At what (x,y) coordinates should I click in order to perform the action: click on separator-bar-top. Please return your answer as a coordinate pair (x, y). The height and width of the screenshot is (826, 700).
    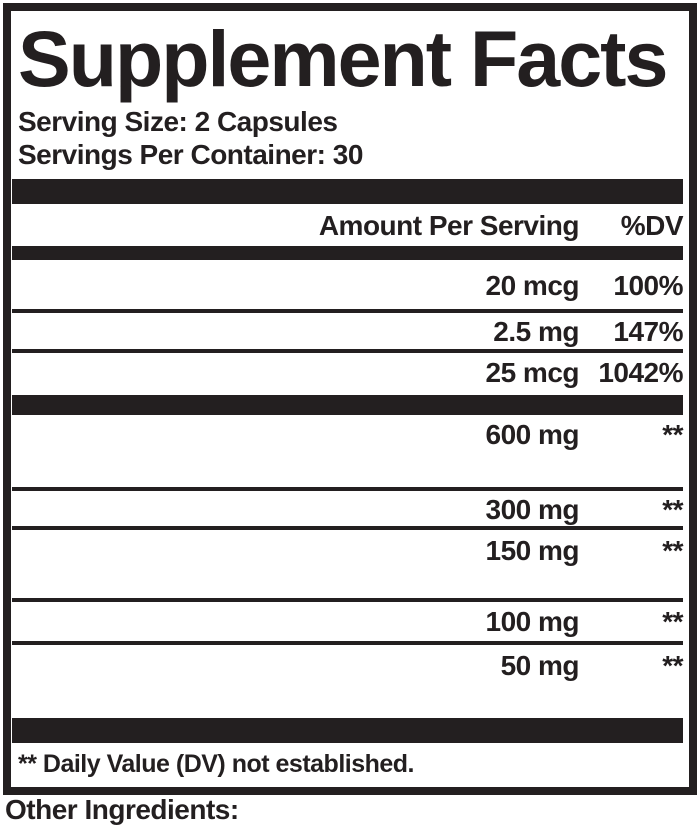
    Looking at the image, I should click on (347, 191).